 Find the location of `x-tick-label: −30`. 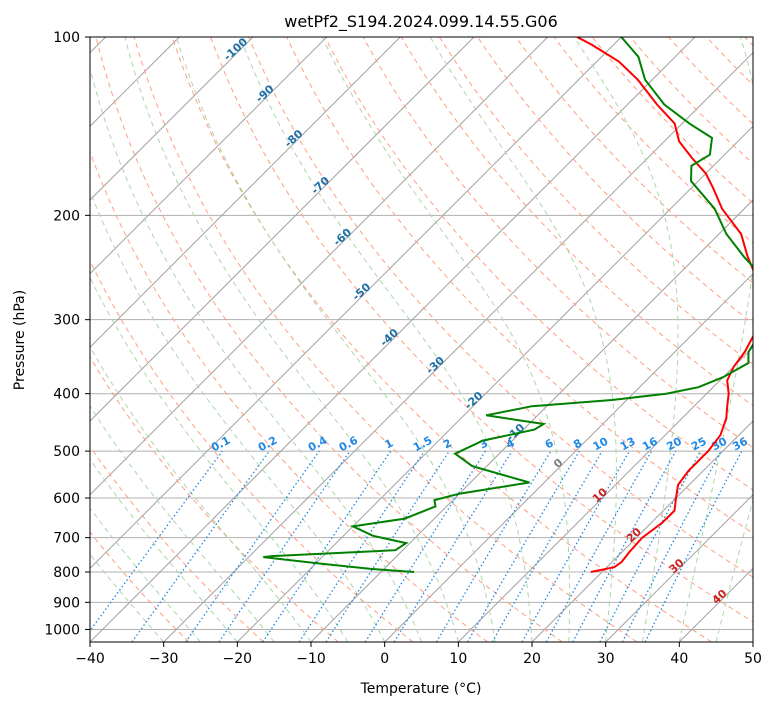

x-tick-label: −30 is located at coordinates (164, 659).